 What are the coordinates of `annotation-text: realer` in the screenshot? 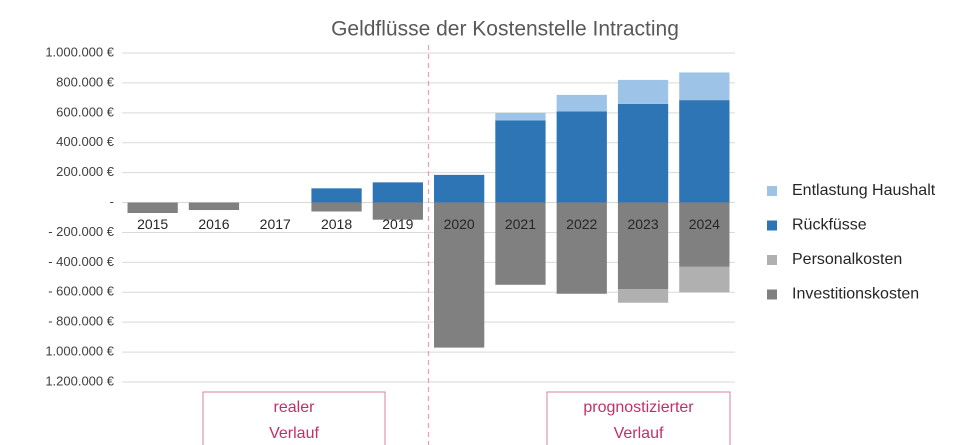 It's located at (295, 407).